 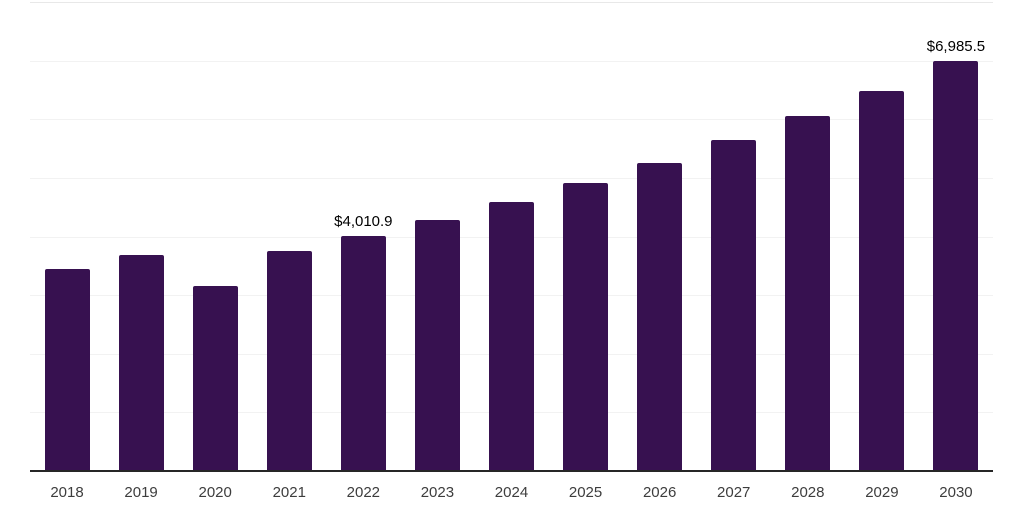 I want to click on x-tick-label-2024: 2024, so click(x=511, y=492).